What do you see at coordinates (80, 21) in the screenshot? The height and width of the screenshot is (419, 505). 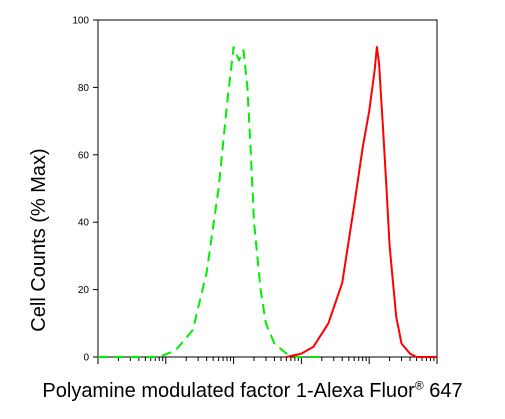 I see `y-tick-label: 100` at bounding box center [80, 21].